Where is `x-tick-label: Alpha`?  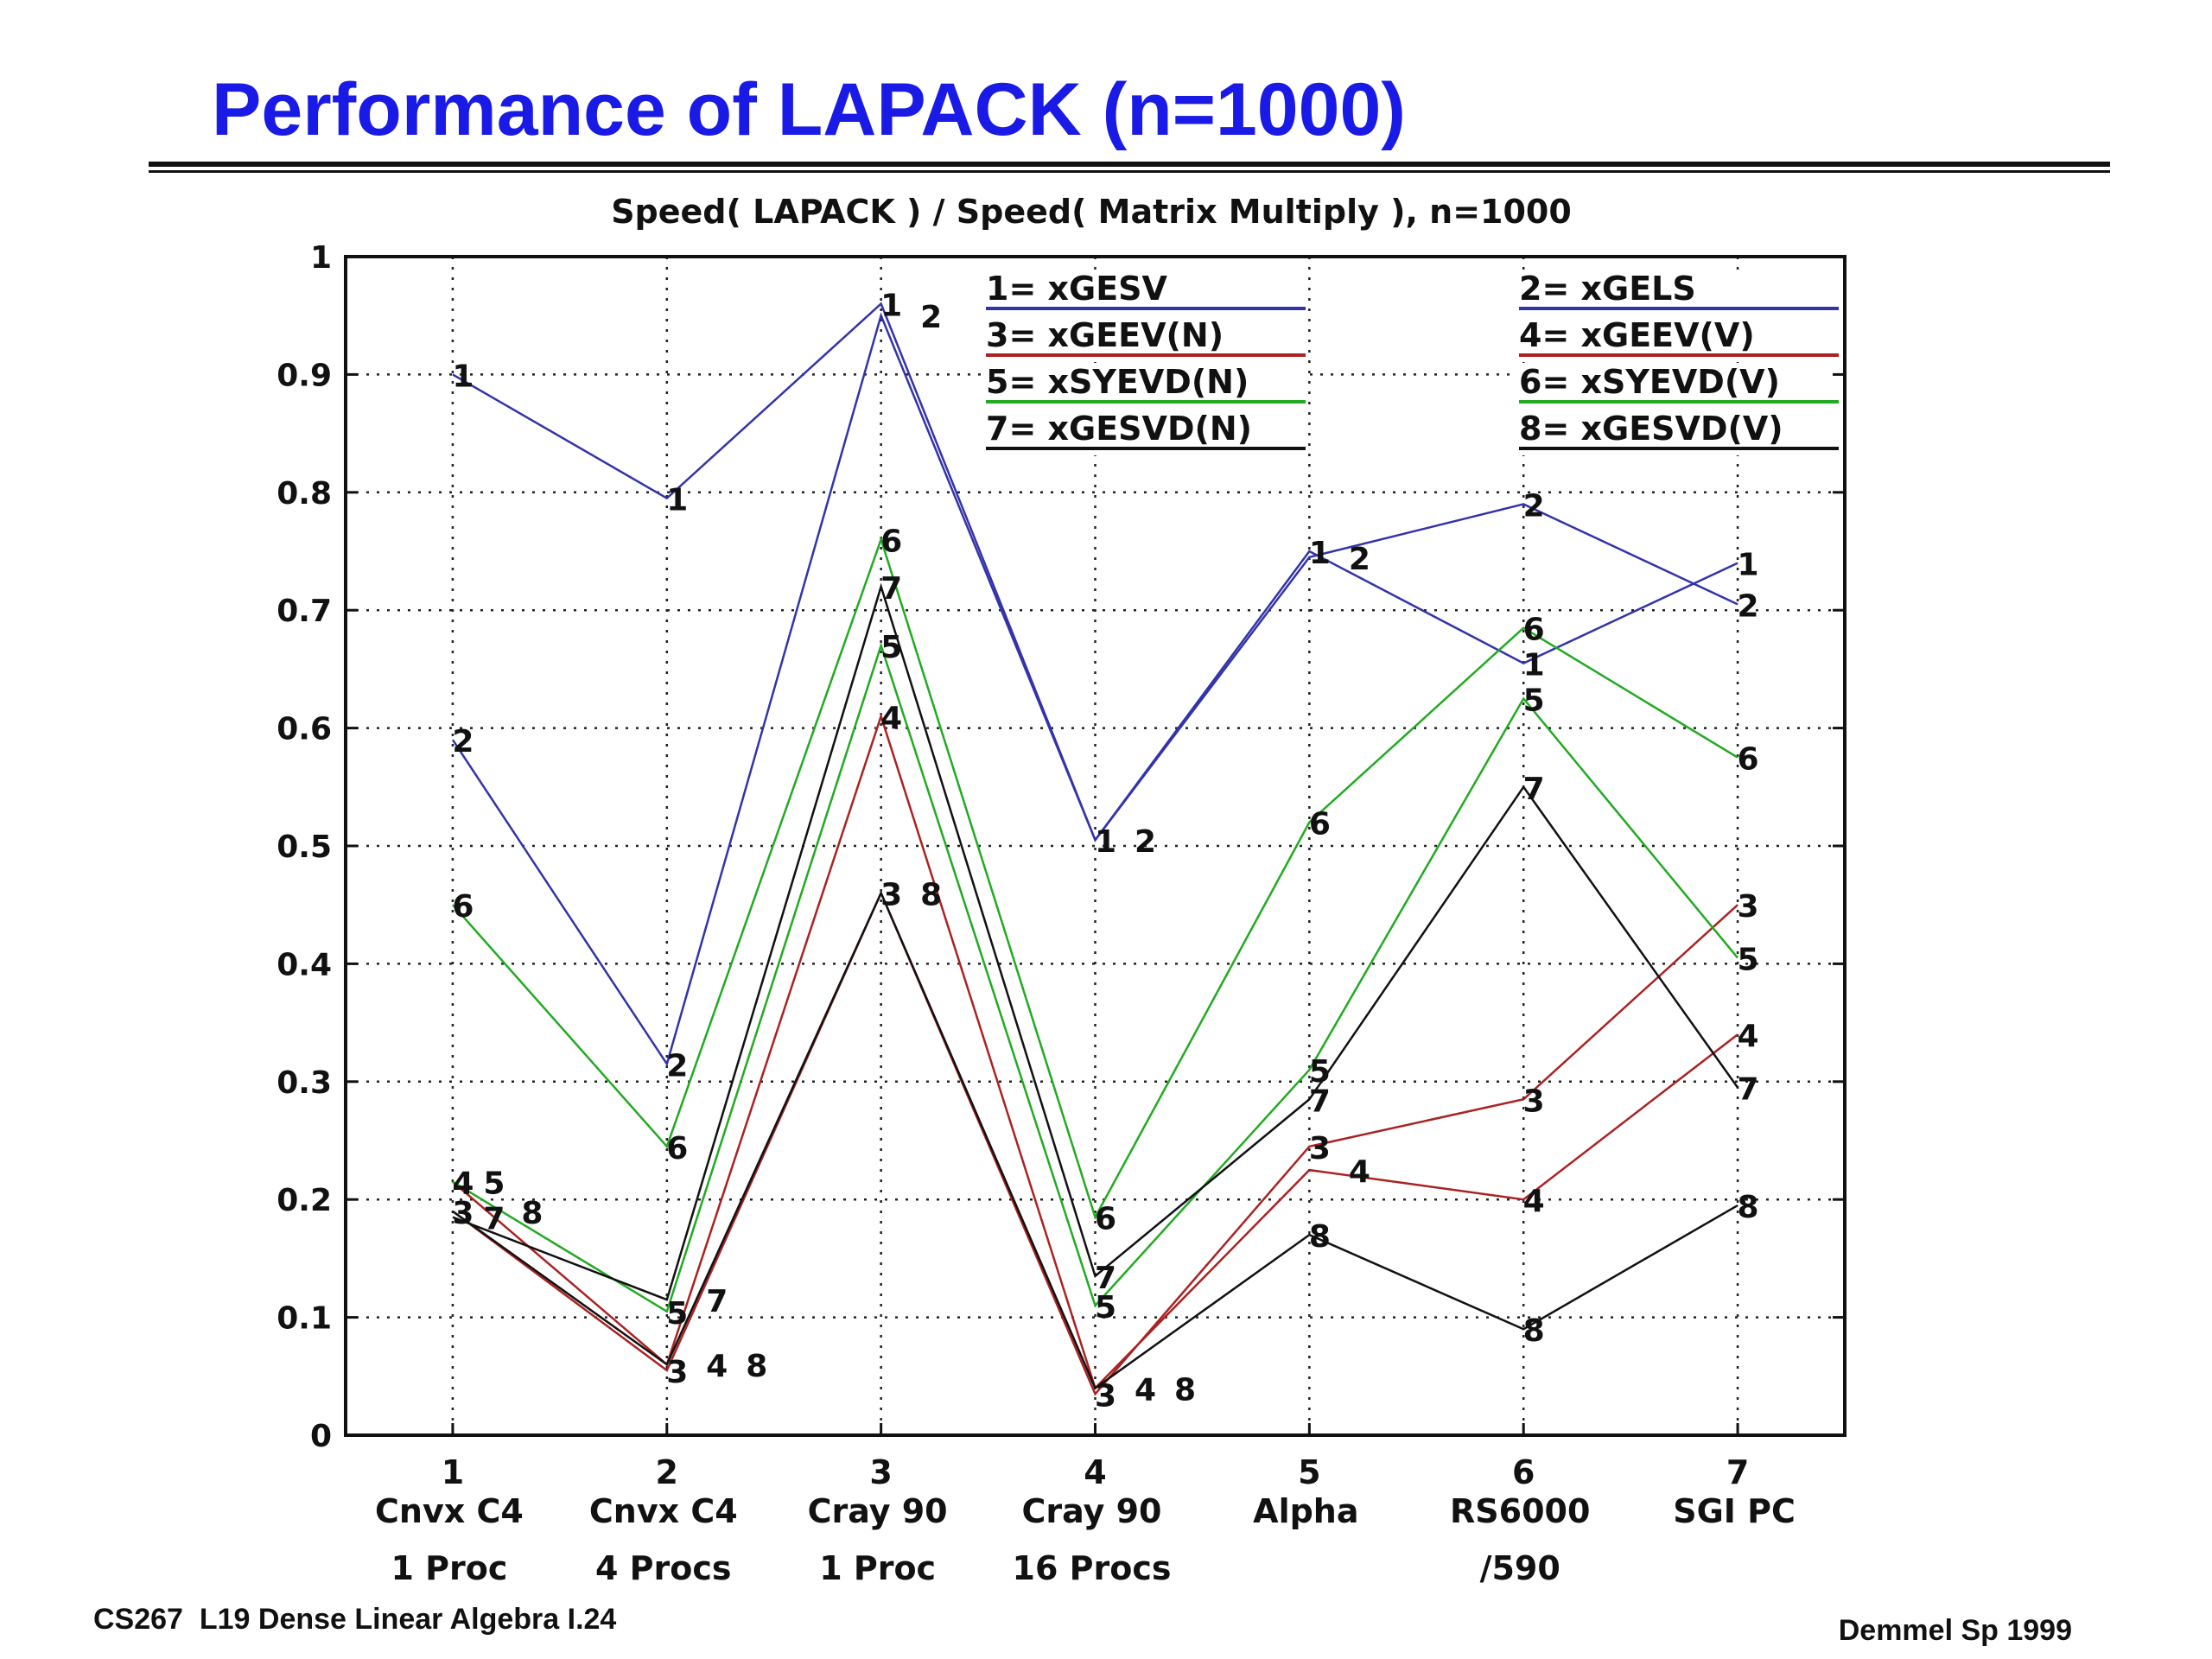
x-tick-label: Alpha is located at coordinates (1305, 1511).